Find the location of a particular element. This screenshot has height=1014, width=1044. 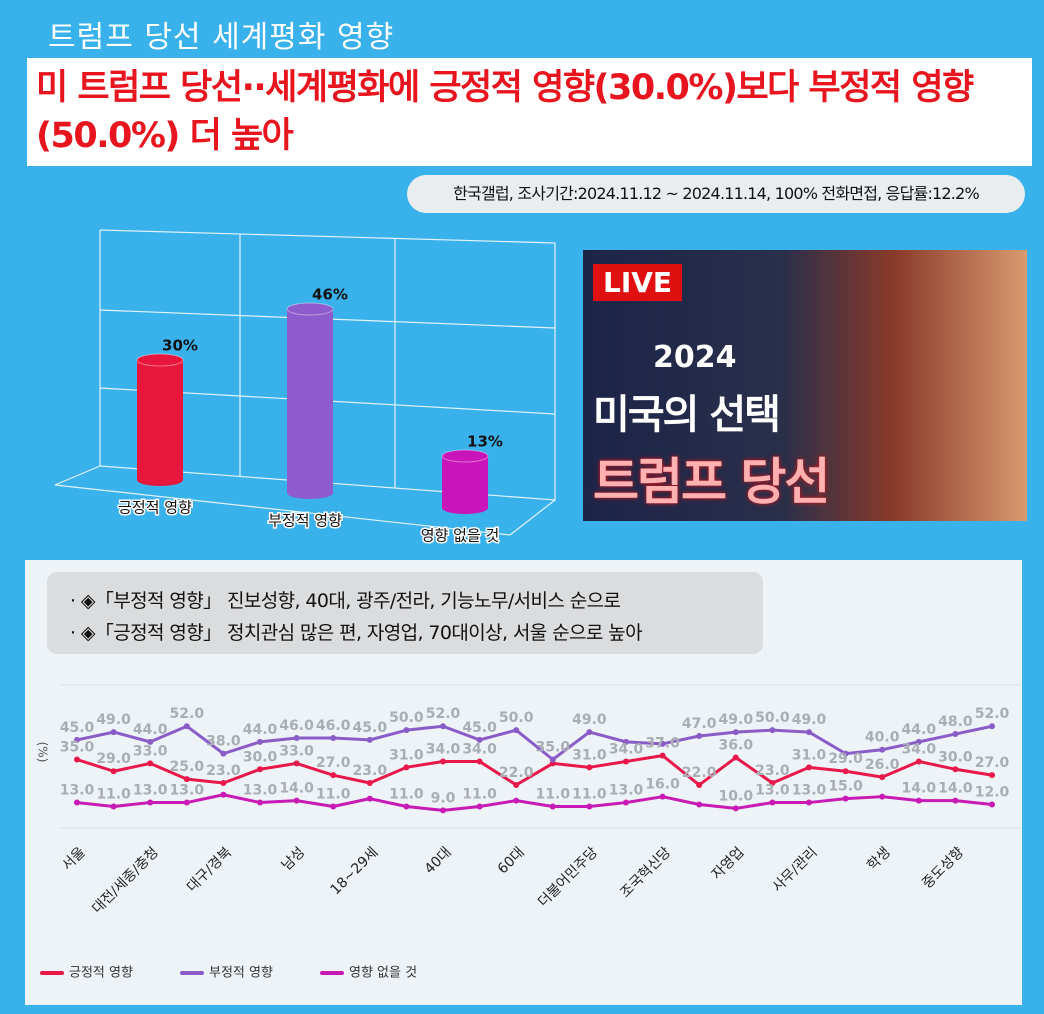

x-tick-label: 더불어민주당 is located at coordinates (568, 877).